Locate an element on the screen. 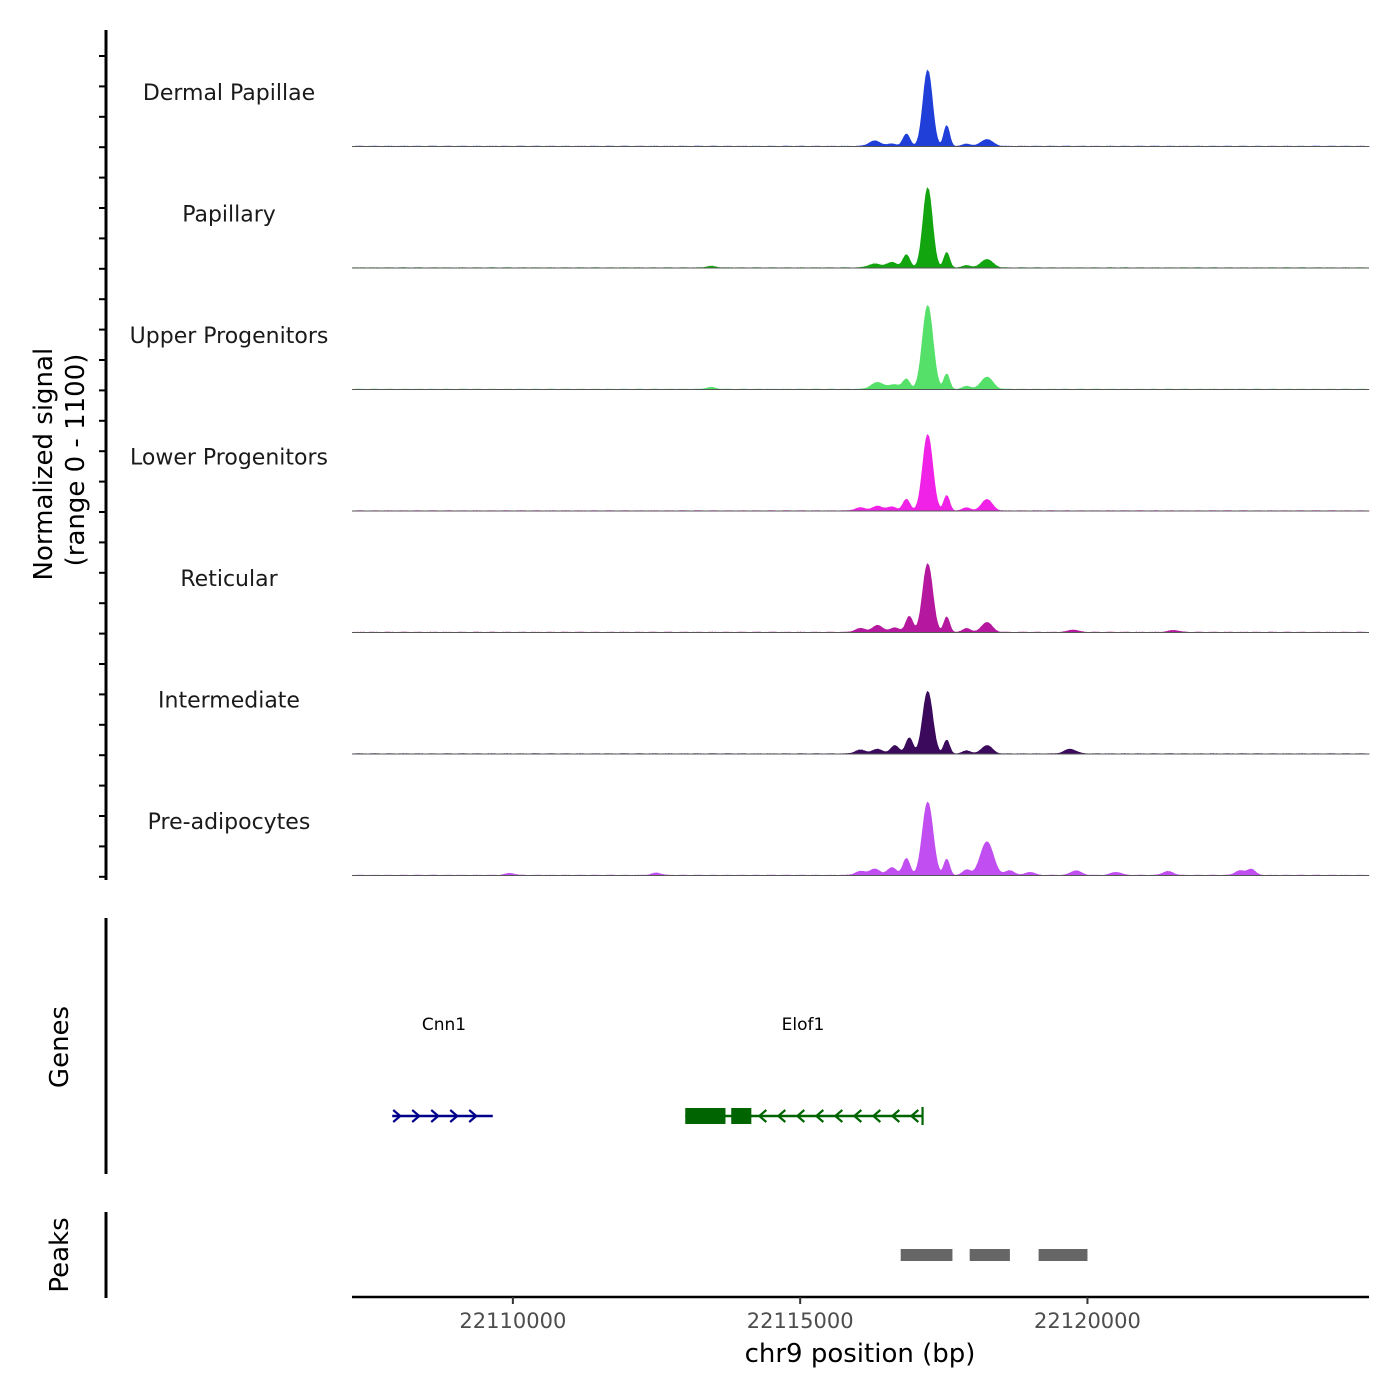 This screenshot has height=1400, width=1400. y-axis-title: Normalized signal (range 0 - 1100) is located at coordinates (60, 460).